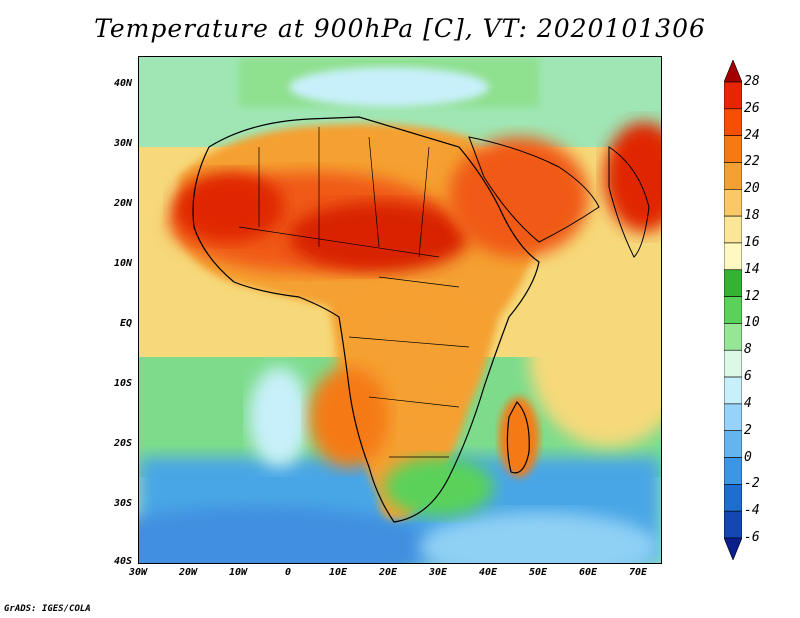 The image size is (800, 618). What do you see at coordinates (733, 549) in the screenshot?
I see `colorbar-bottom-triangle` at bounding box center [733, 549].